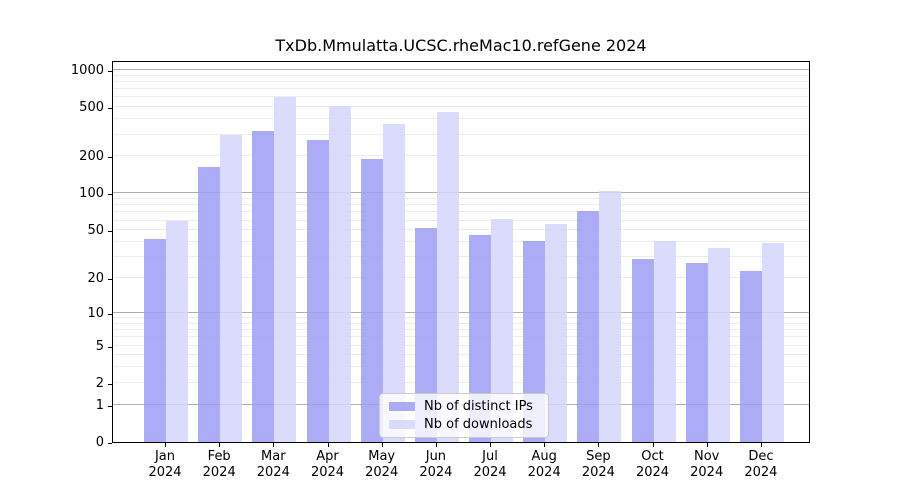 This screenshot has width=900, height=500. I want to click on legend-label-downloads: Nb of downloads, so click(478, 424).